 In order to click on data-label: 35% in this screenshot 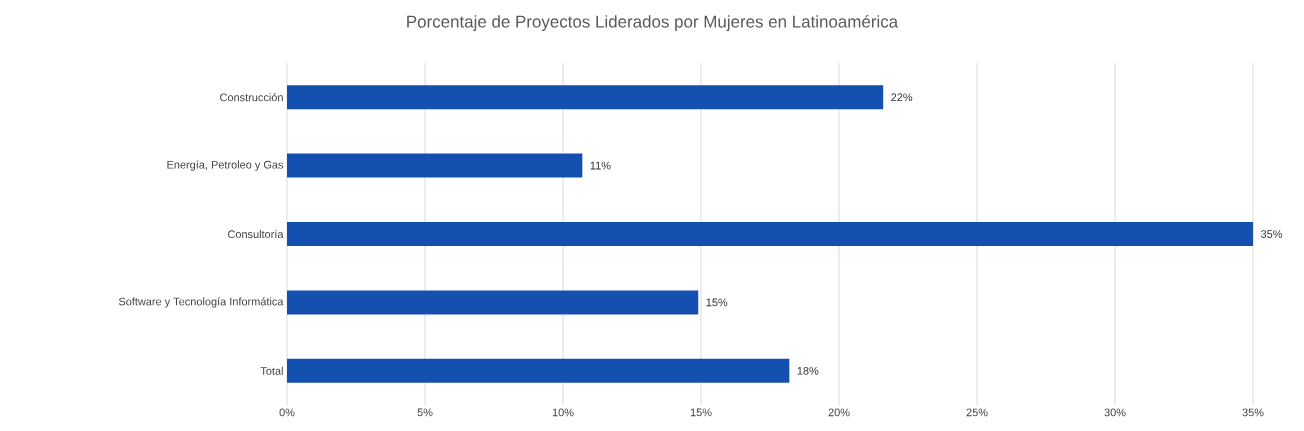, I will do `click(1271, 234)`.